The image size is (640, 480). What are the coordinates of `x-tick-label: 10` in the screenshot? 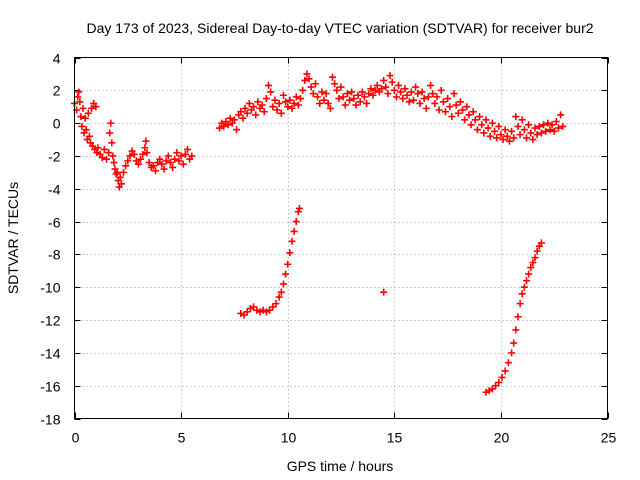 It's located at (289, 438).